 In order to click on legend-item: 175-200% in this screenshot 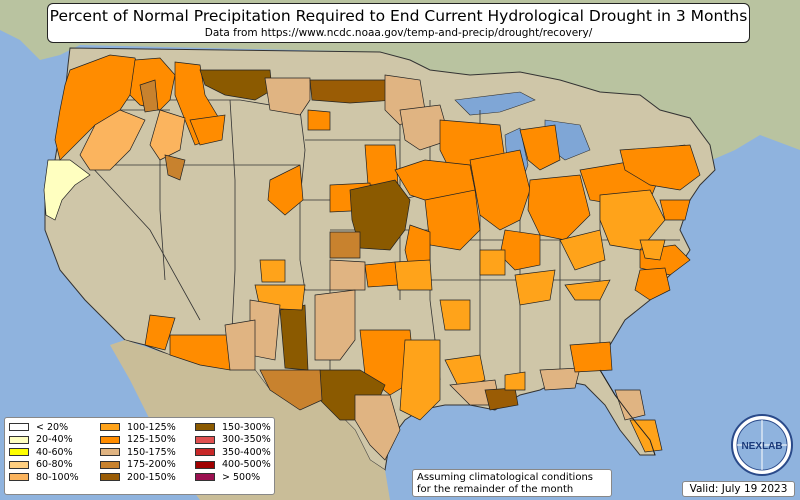, I will do `click(138, 465)`.